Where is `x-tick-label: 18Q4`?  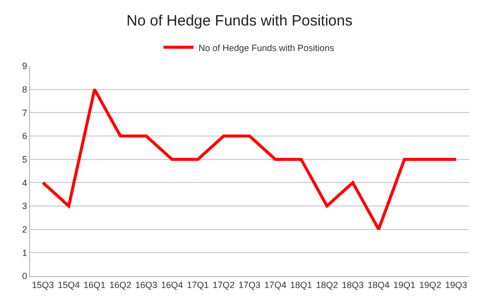
x-tick-label: 18Q4 is located at coordinates (379, 285).